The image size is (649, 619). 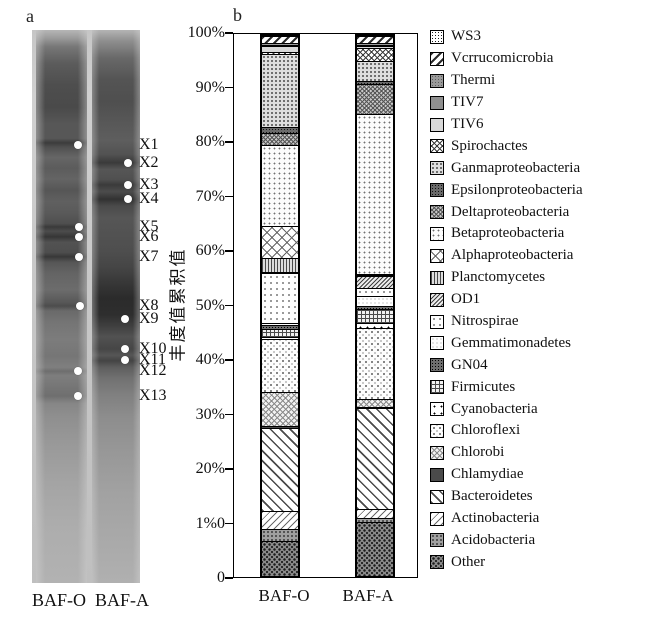 I want to click on bar-segment-tiv6, so click(x=280, y=49).